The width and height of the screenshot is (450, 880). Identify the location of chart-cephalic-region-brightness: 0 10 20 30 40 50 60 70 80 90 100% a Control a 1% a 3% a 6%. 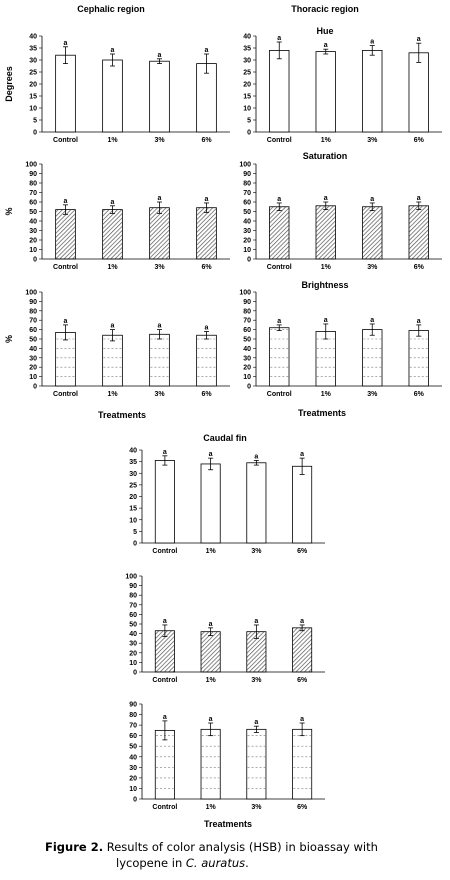
(117, 344).